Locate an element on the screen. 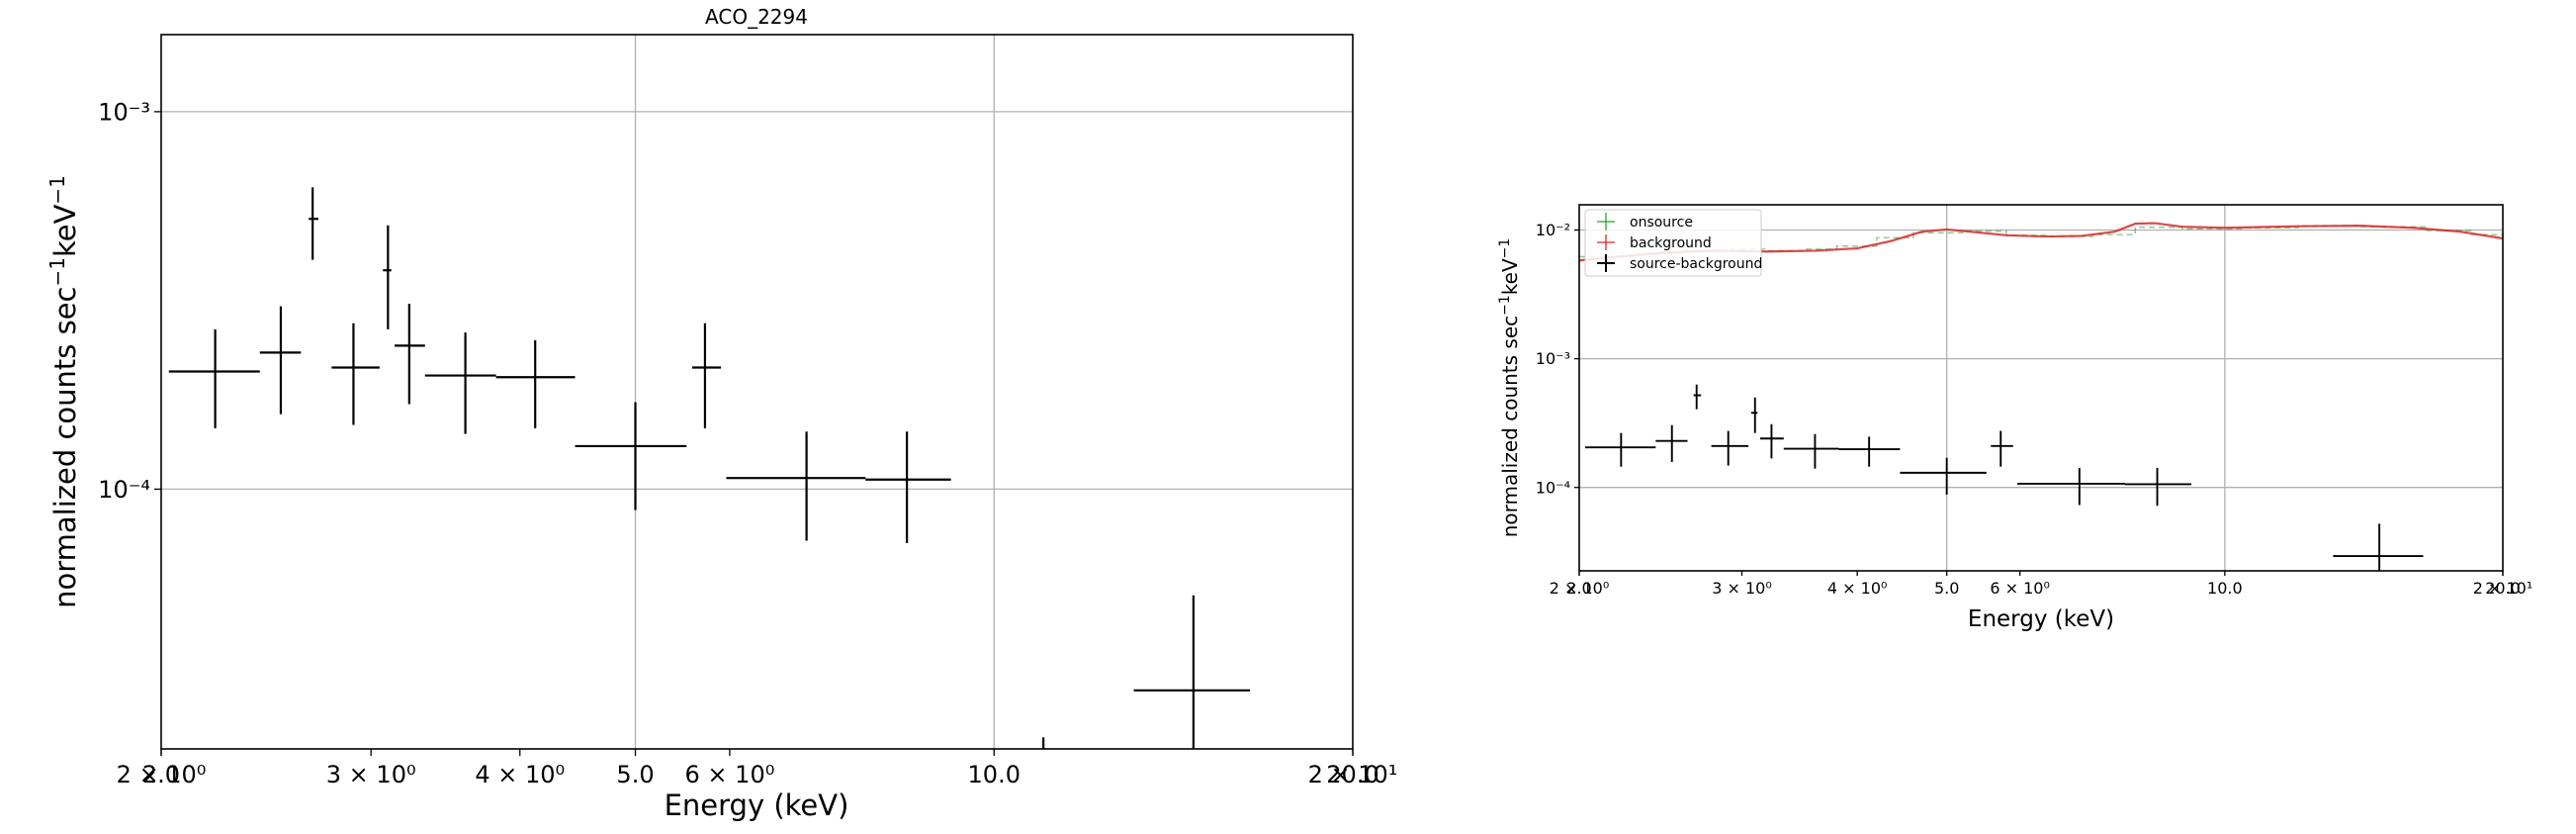 The image size is (2576, 834). legend-source-background-label: source-background is located at coordinates (1696, 264).